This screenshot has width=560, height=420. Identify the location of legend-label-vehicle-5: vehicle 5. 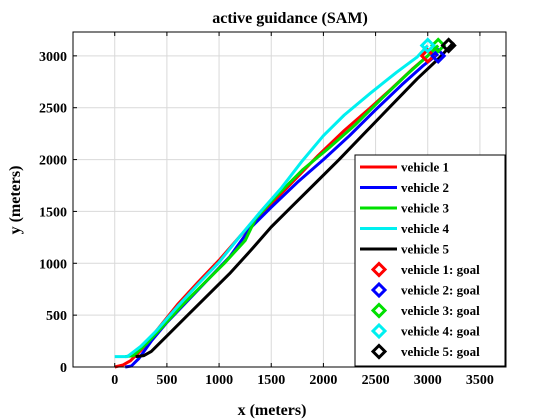
(425, 249).